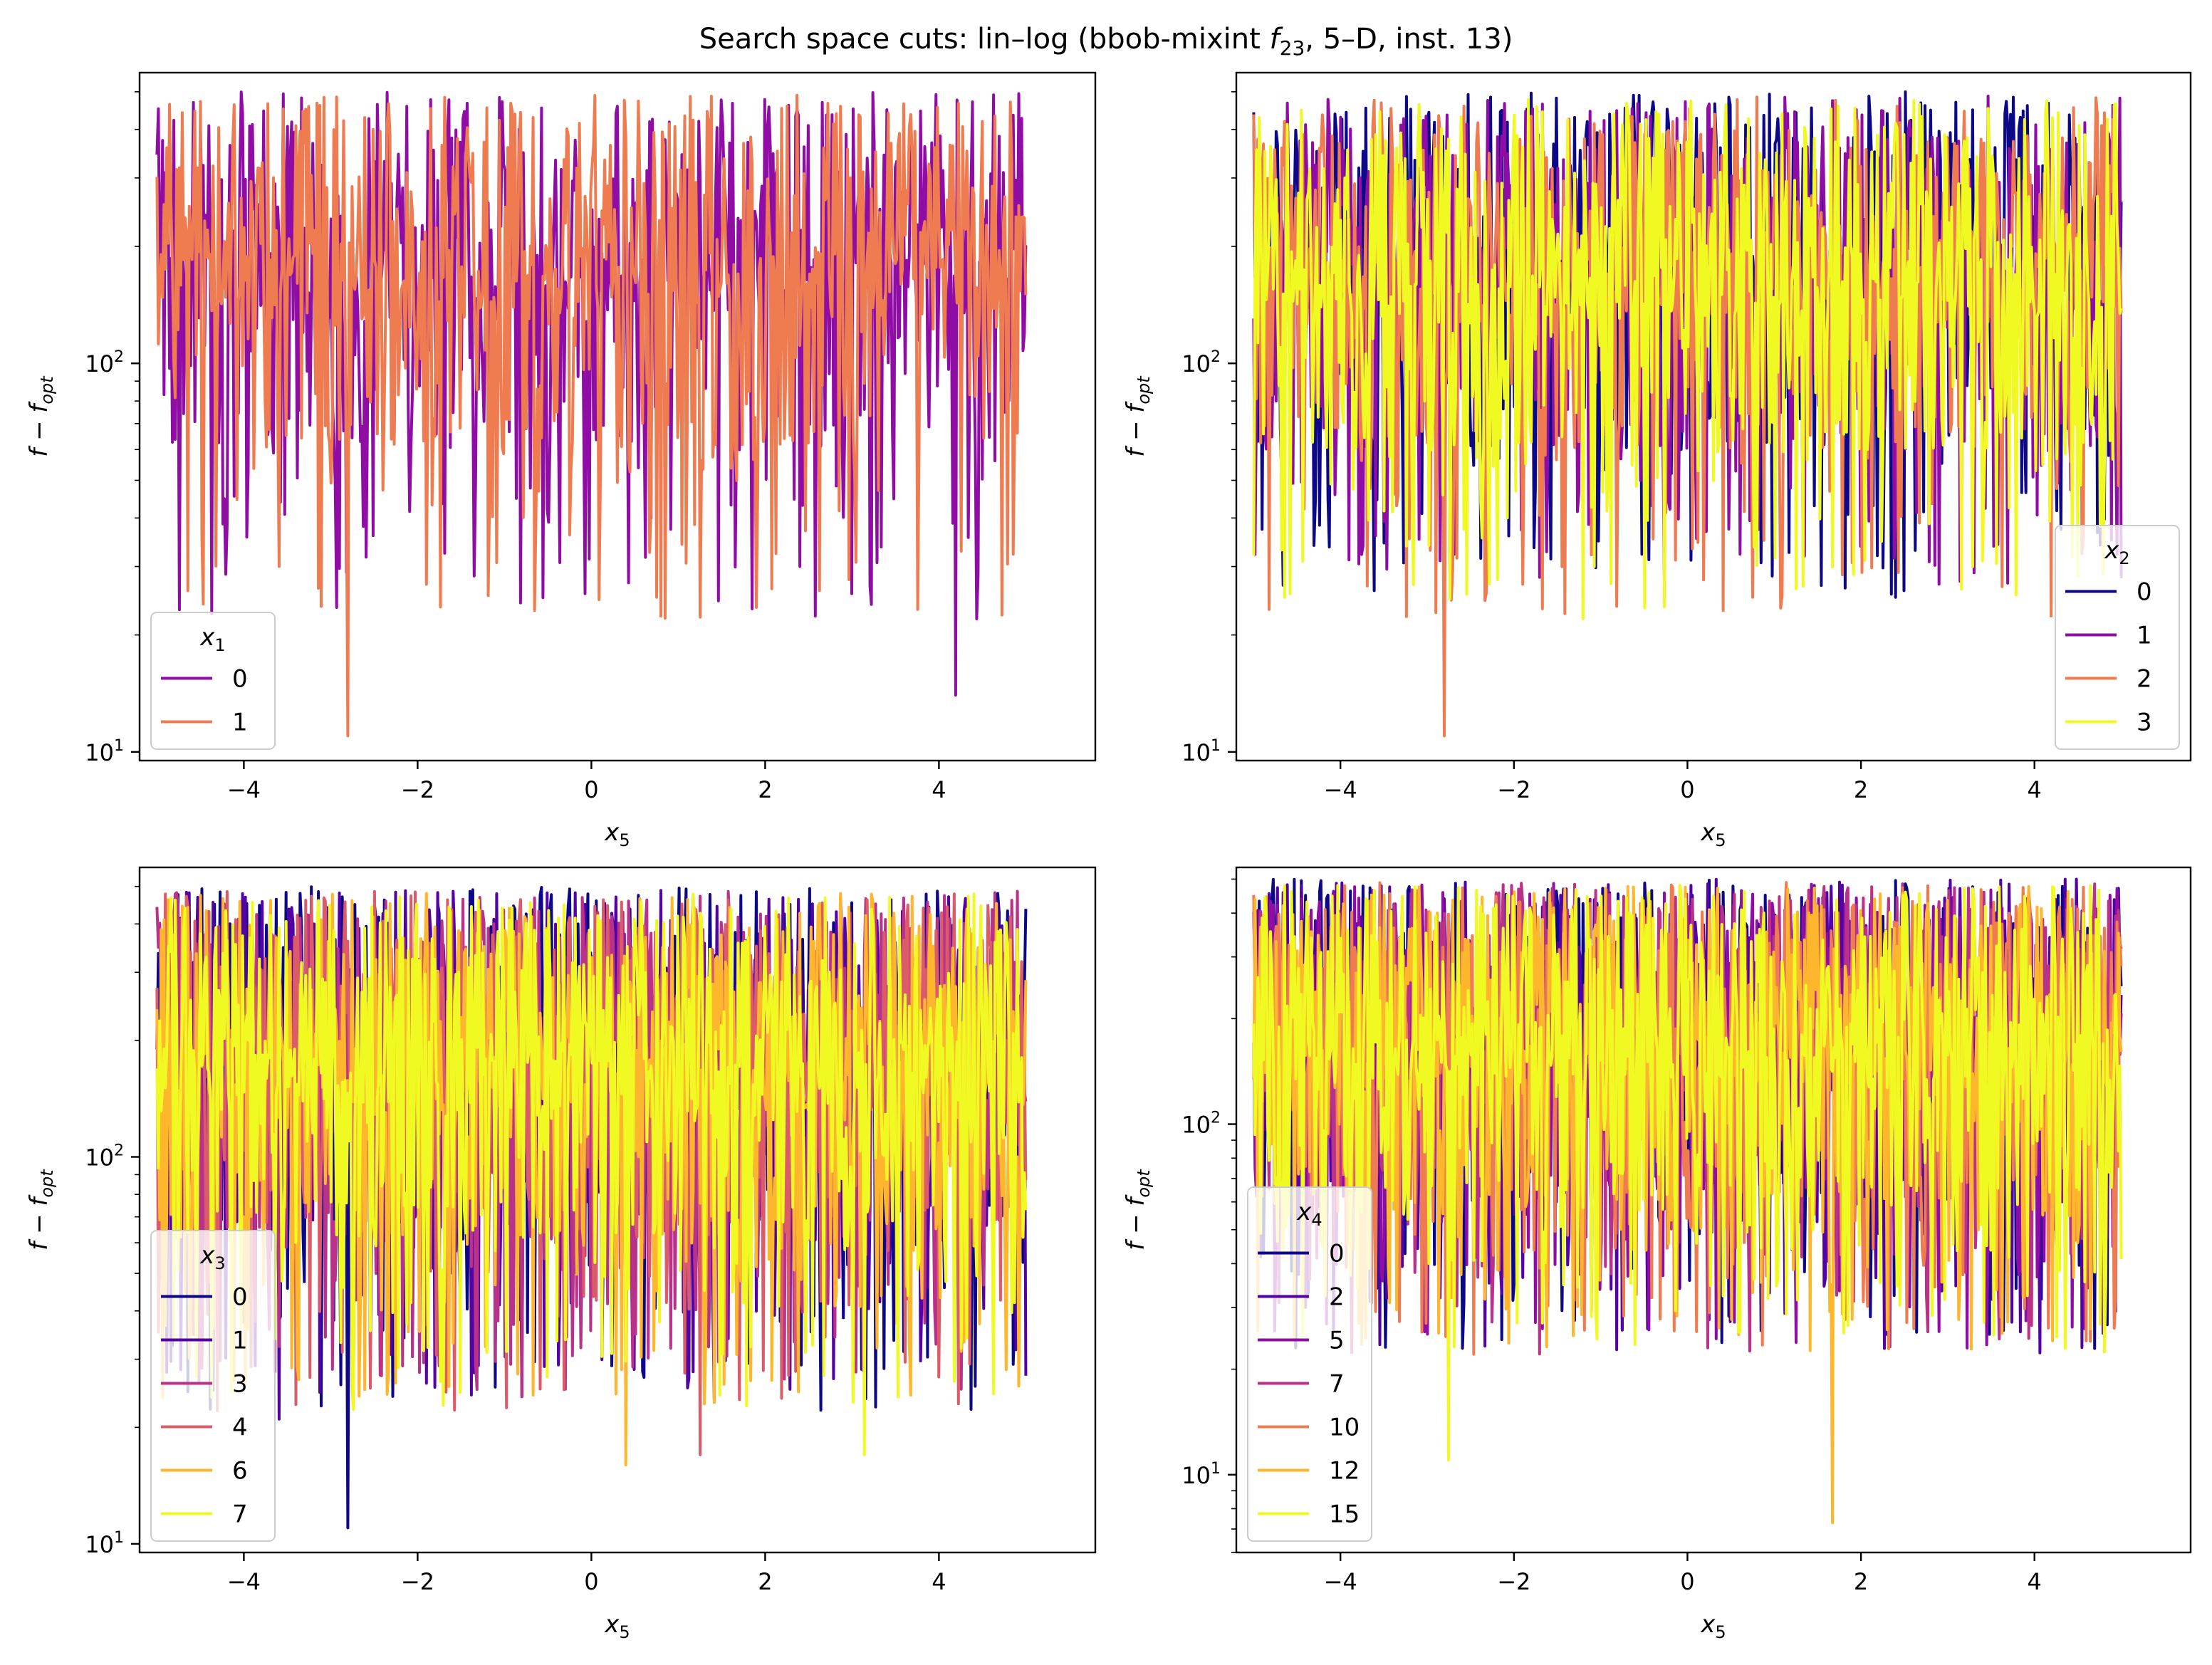 The image size is (2212, 1665). Describe the element at coordinates (1344, 1428) in the screenshot. I see `legend-entry: 10` at that location.